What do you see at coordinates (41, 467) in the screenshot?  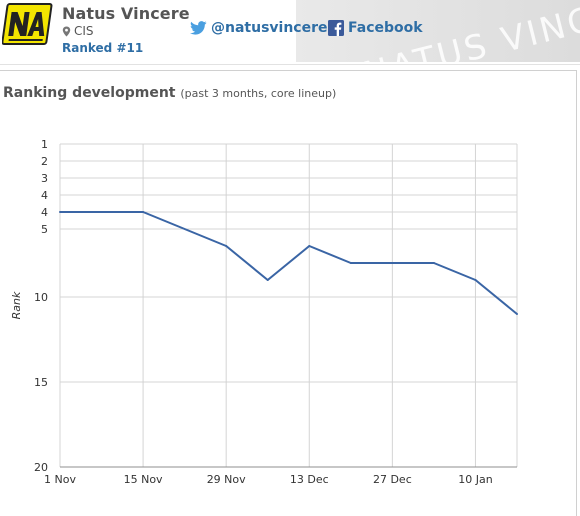 I see `y-tick-label: 20` at bounding box center [41, 467].